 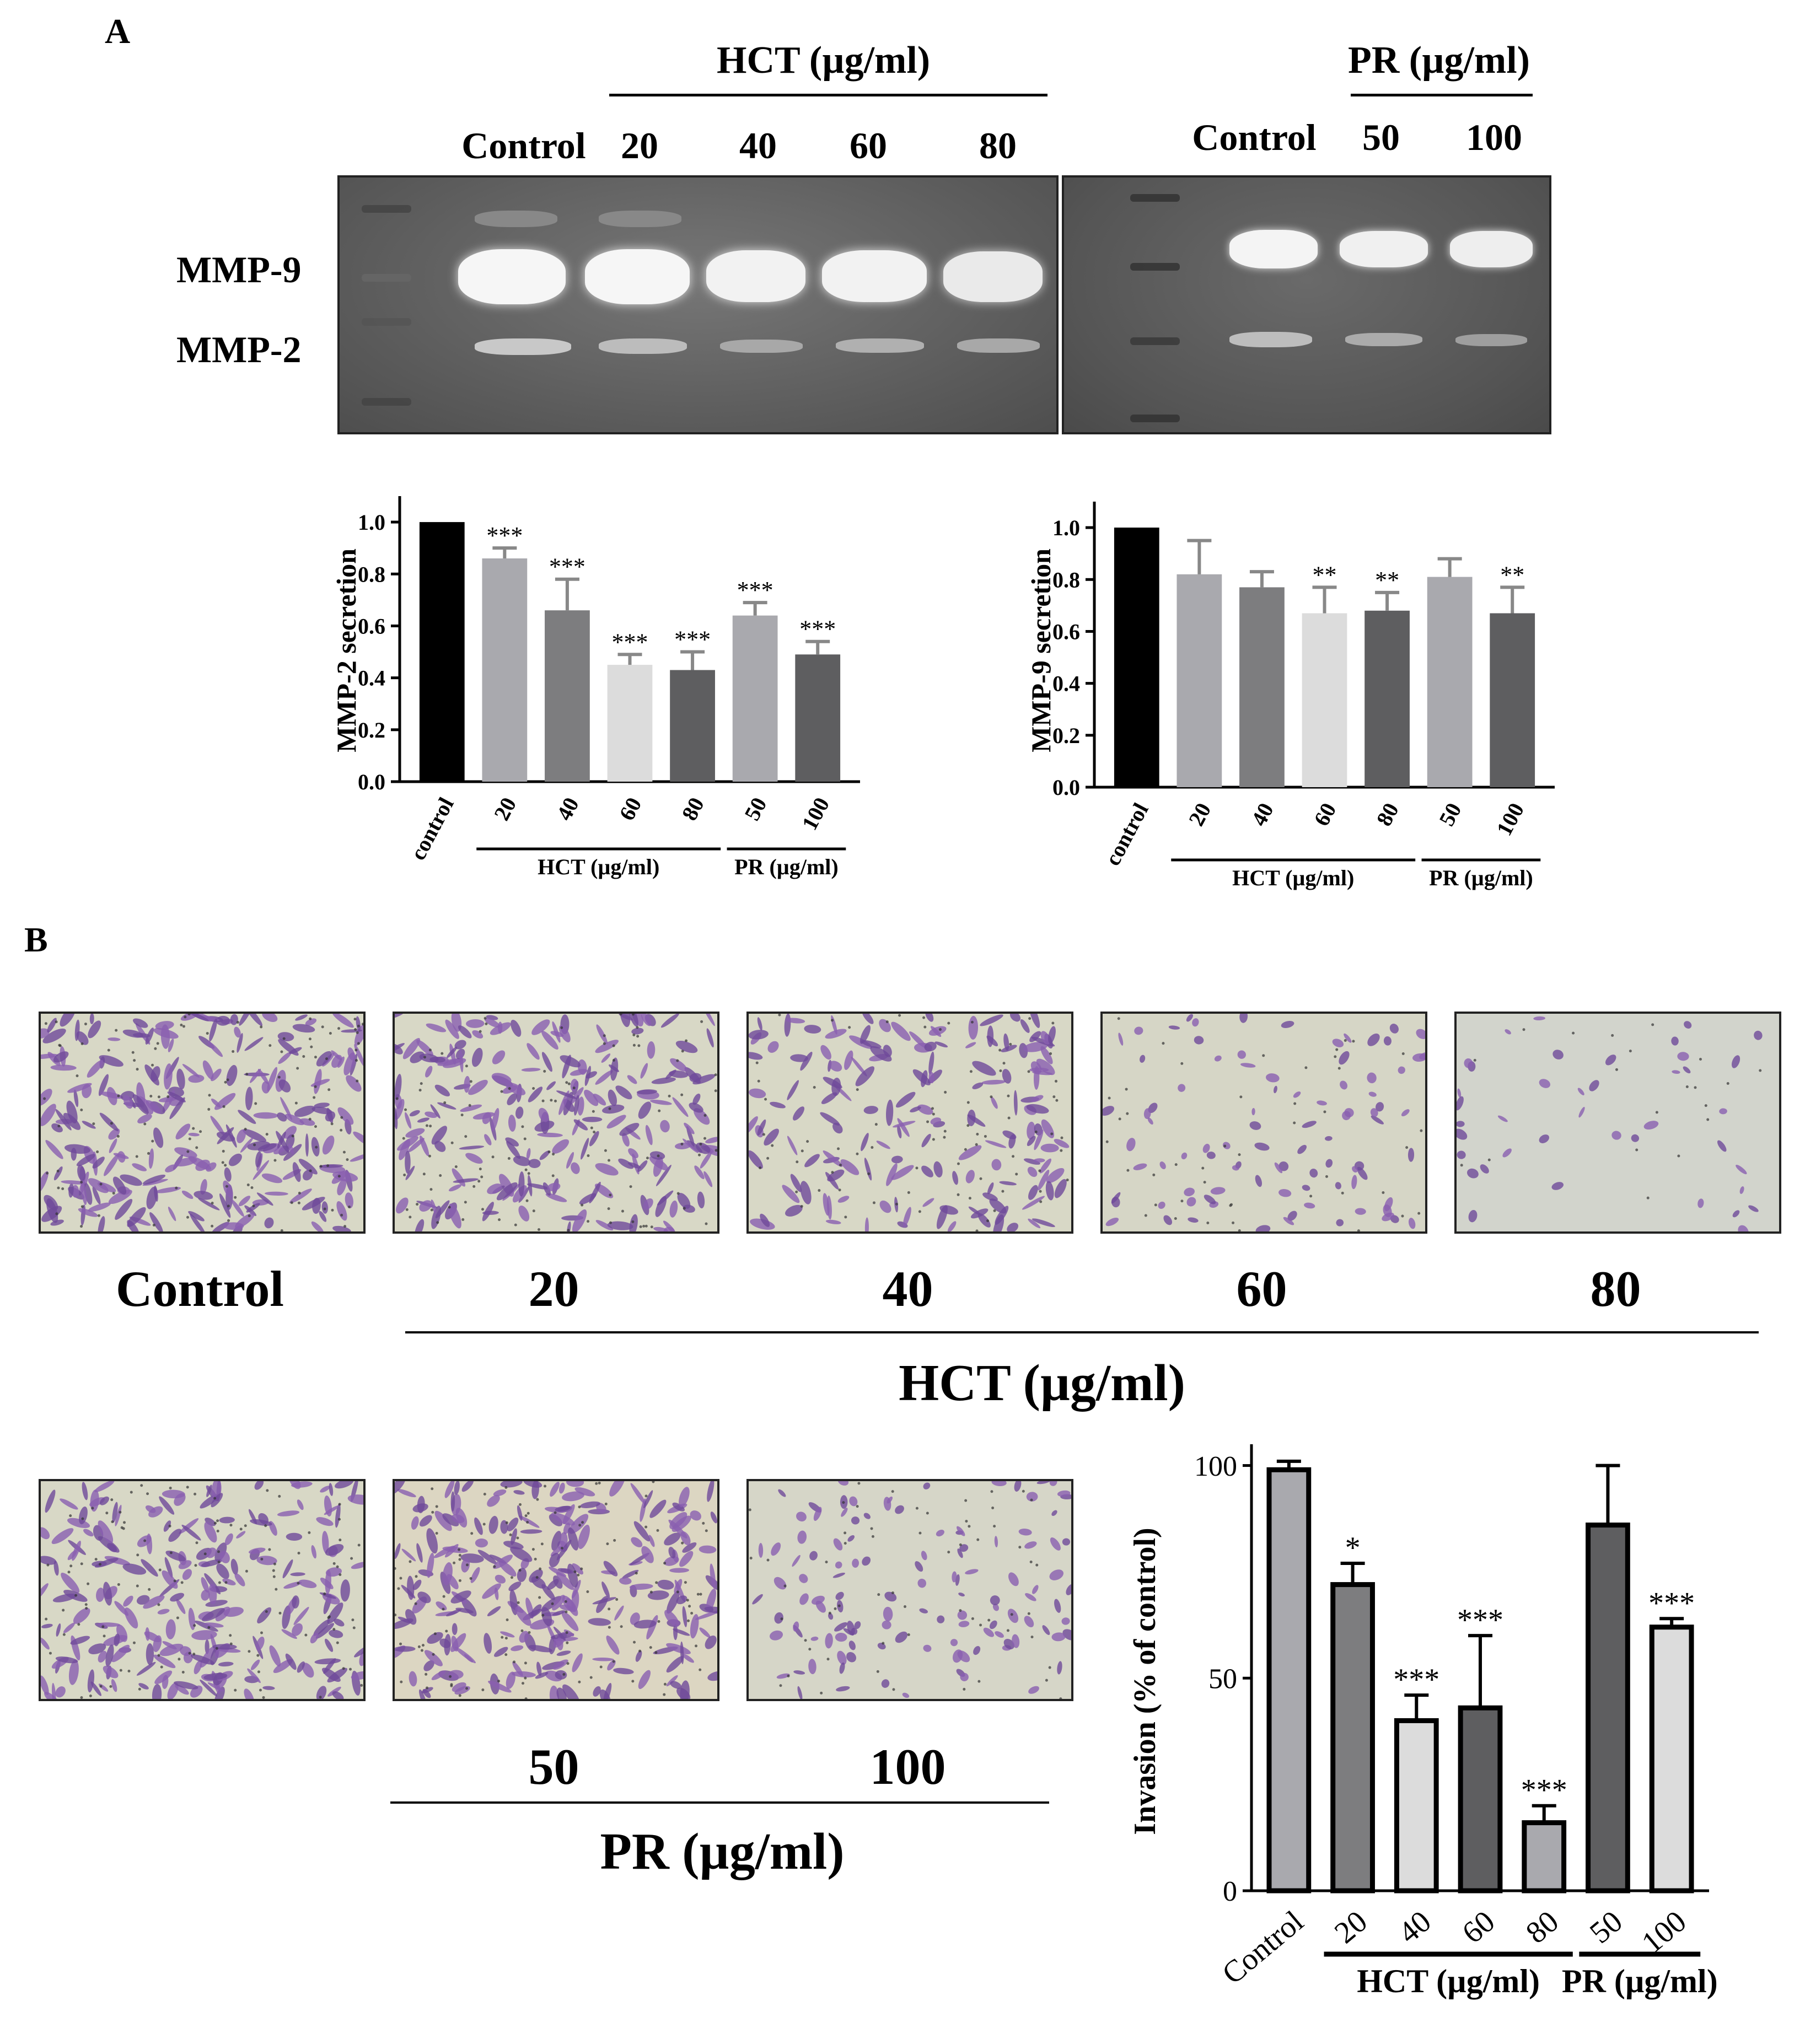 What do you see at coordinates (1261, 1289) in the screenshot?
I see `photo-label: 60` at bounding box center [1261, 1289].